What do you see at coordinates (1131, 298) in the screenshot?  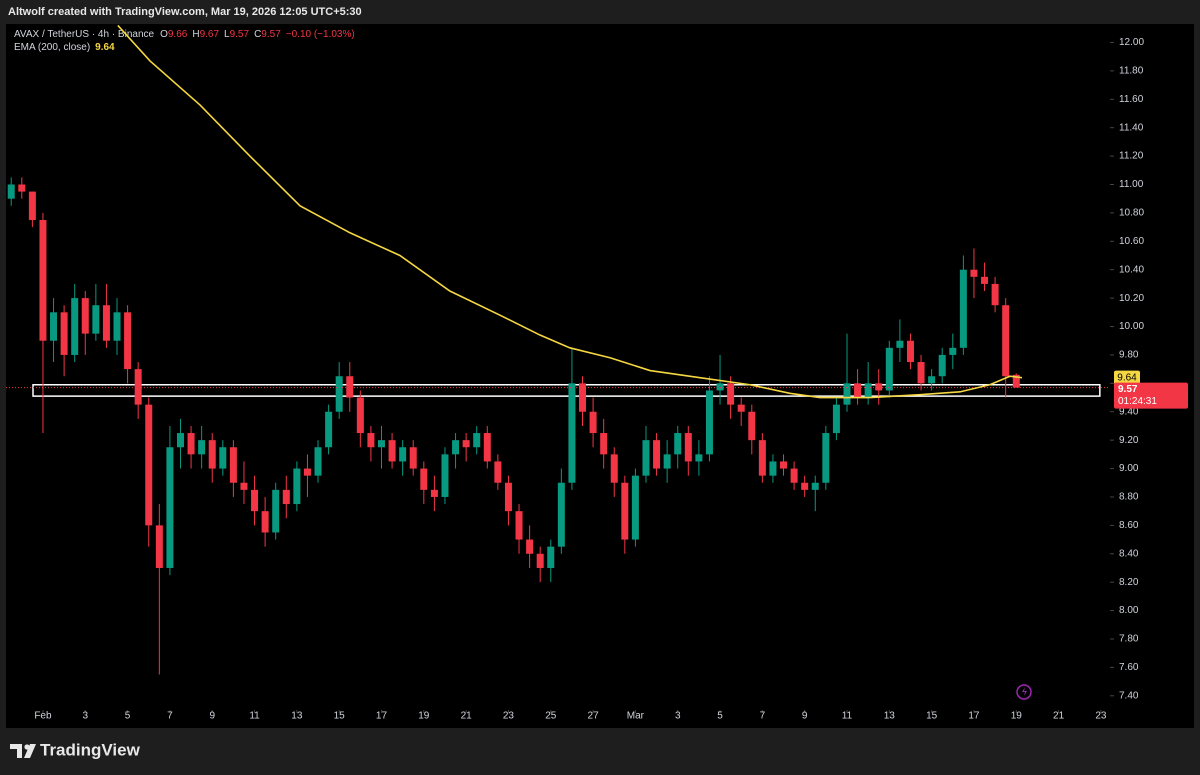 I see `y-tick-label: 10.20` at bounding box center [1131, 298].